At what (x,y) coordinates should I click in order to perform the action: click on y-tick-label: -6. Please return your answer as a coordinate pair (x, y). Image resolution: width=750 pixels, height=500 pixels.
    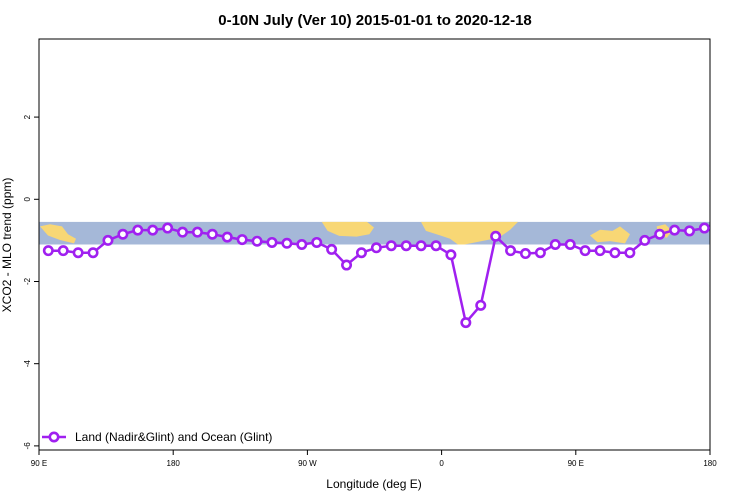
    Looking at the image, I should click on (27, 446).